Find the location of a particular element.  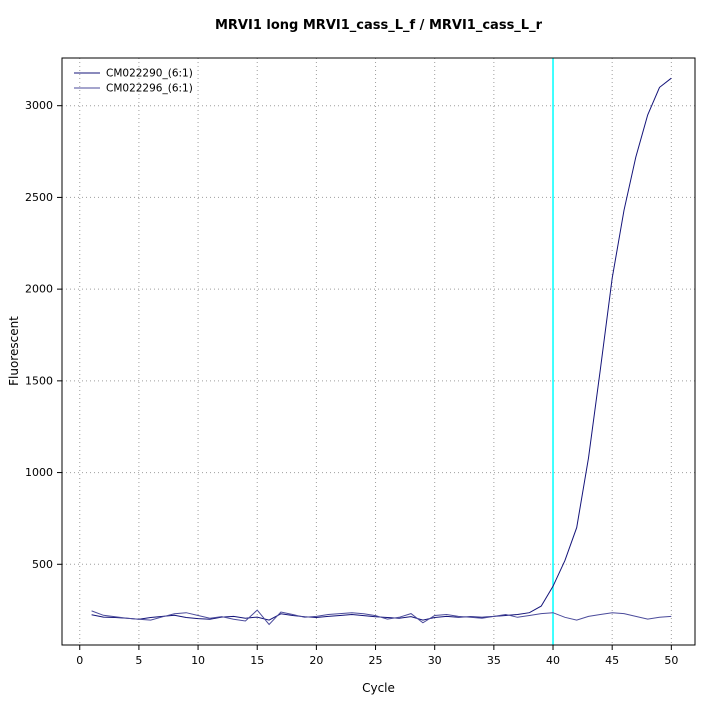

x-tick-label: 45 is located at coordinates (612, 660).